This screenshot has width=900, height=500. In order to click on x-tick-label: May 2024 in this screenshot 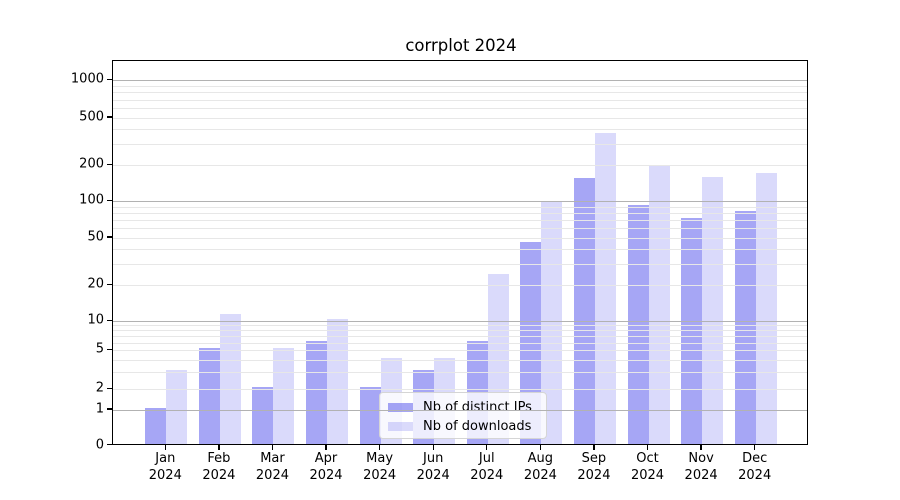, I will do `click(380, 467)`.